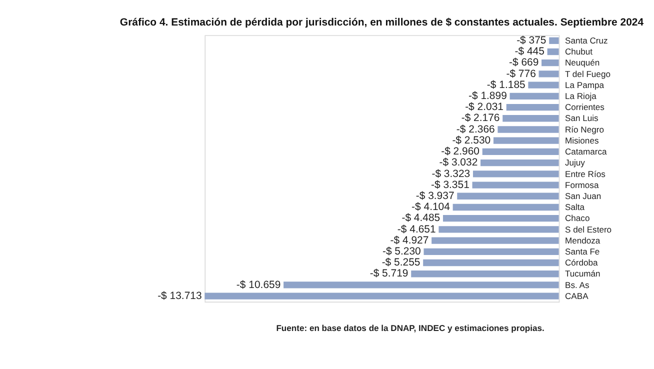  I want to click on y-tick-label: Misiones, so click(581, 140).